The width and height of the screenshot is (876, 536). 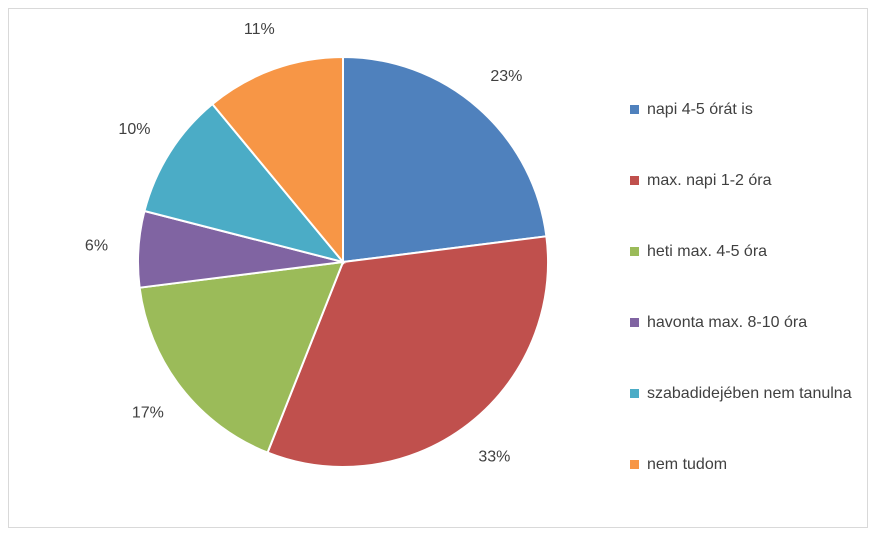 What do you see at coordinates (506, 76) in the screenshot?
I see `data-label: 23%` at bounding box center [506, 76].